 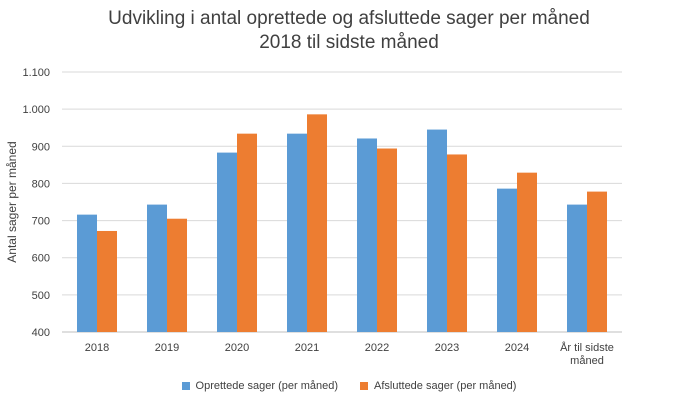 What do you see at coordinates (377, 348) in the screenshot?
I see `x-tick-label: 2022` at bounding box center [377, 348].